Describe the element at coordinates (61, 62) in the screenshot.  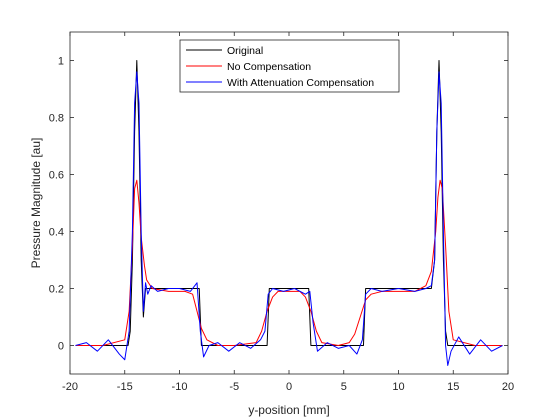
I see `y-tick-label: 1` at that location.